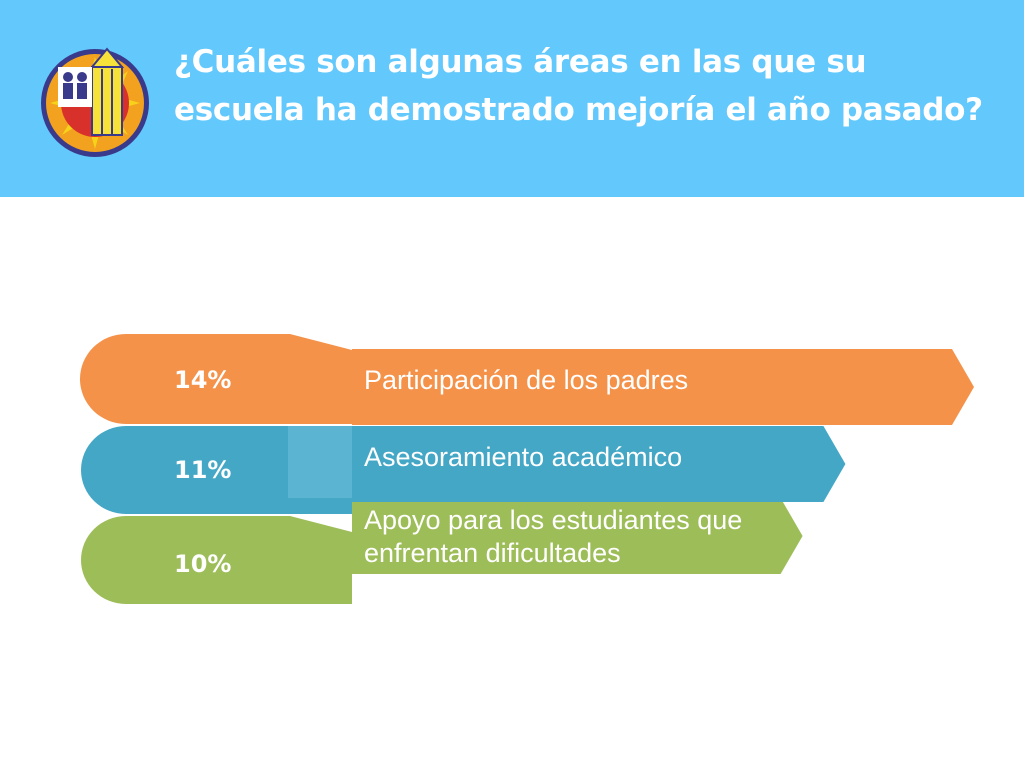 The height and width of the screenshot is (768, 1024). What do you see at coordinates (320, 462) in the screenshot?
I see `fold-shading` at bounding box center [320, 462].